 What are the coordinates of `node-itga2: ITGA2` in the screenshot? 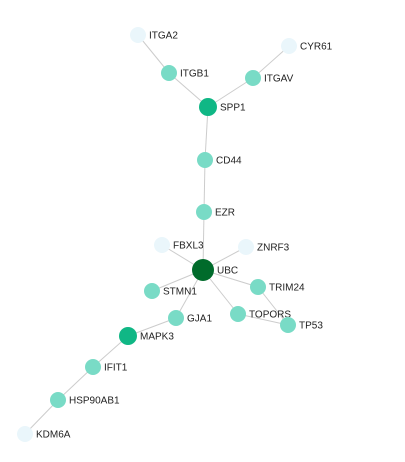 It's located at (154, 35).